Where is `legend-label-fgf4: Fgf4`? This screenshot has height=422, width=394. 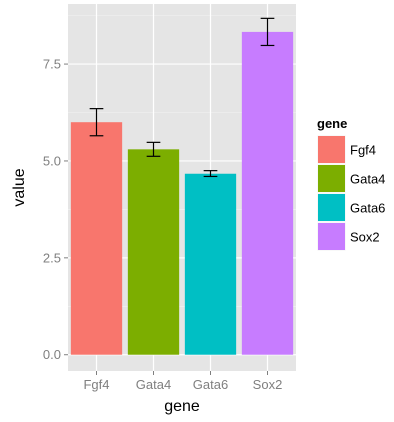
legend-label-fgf4: Fgf4 is located at coordinates (363, 150).